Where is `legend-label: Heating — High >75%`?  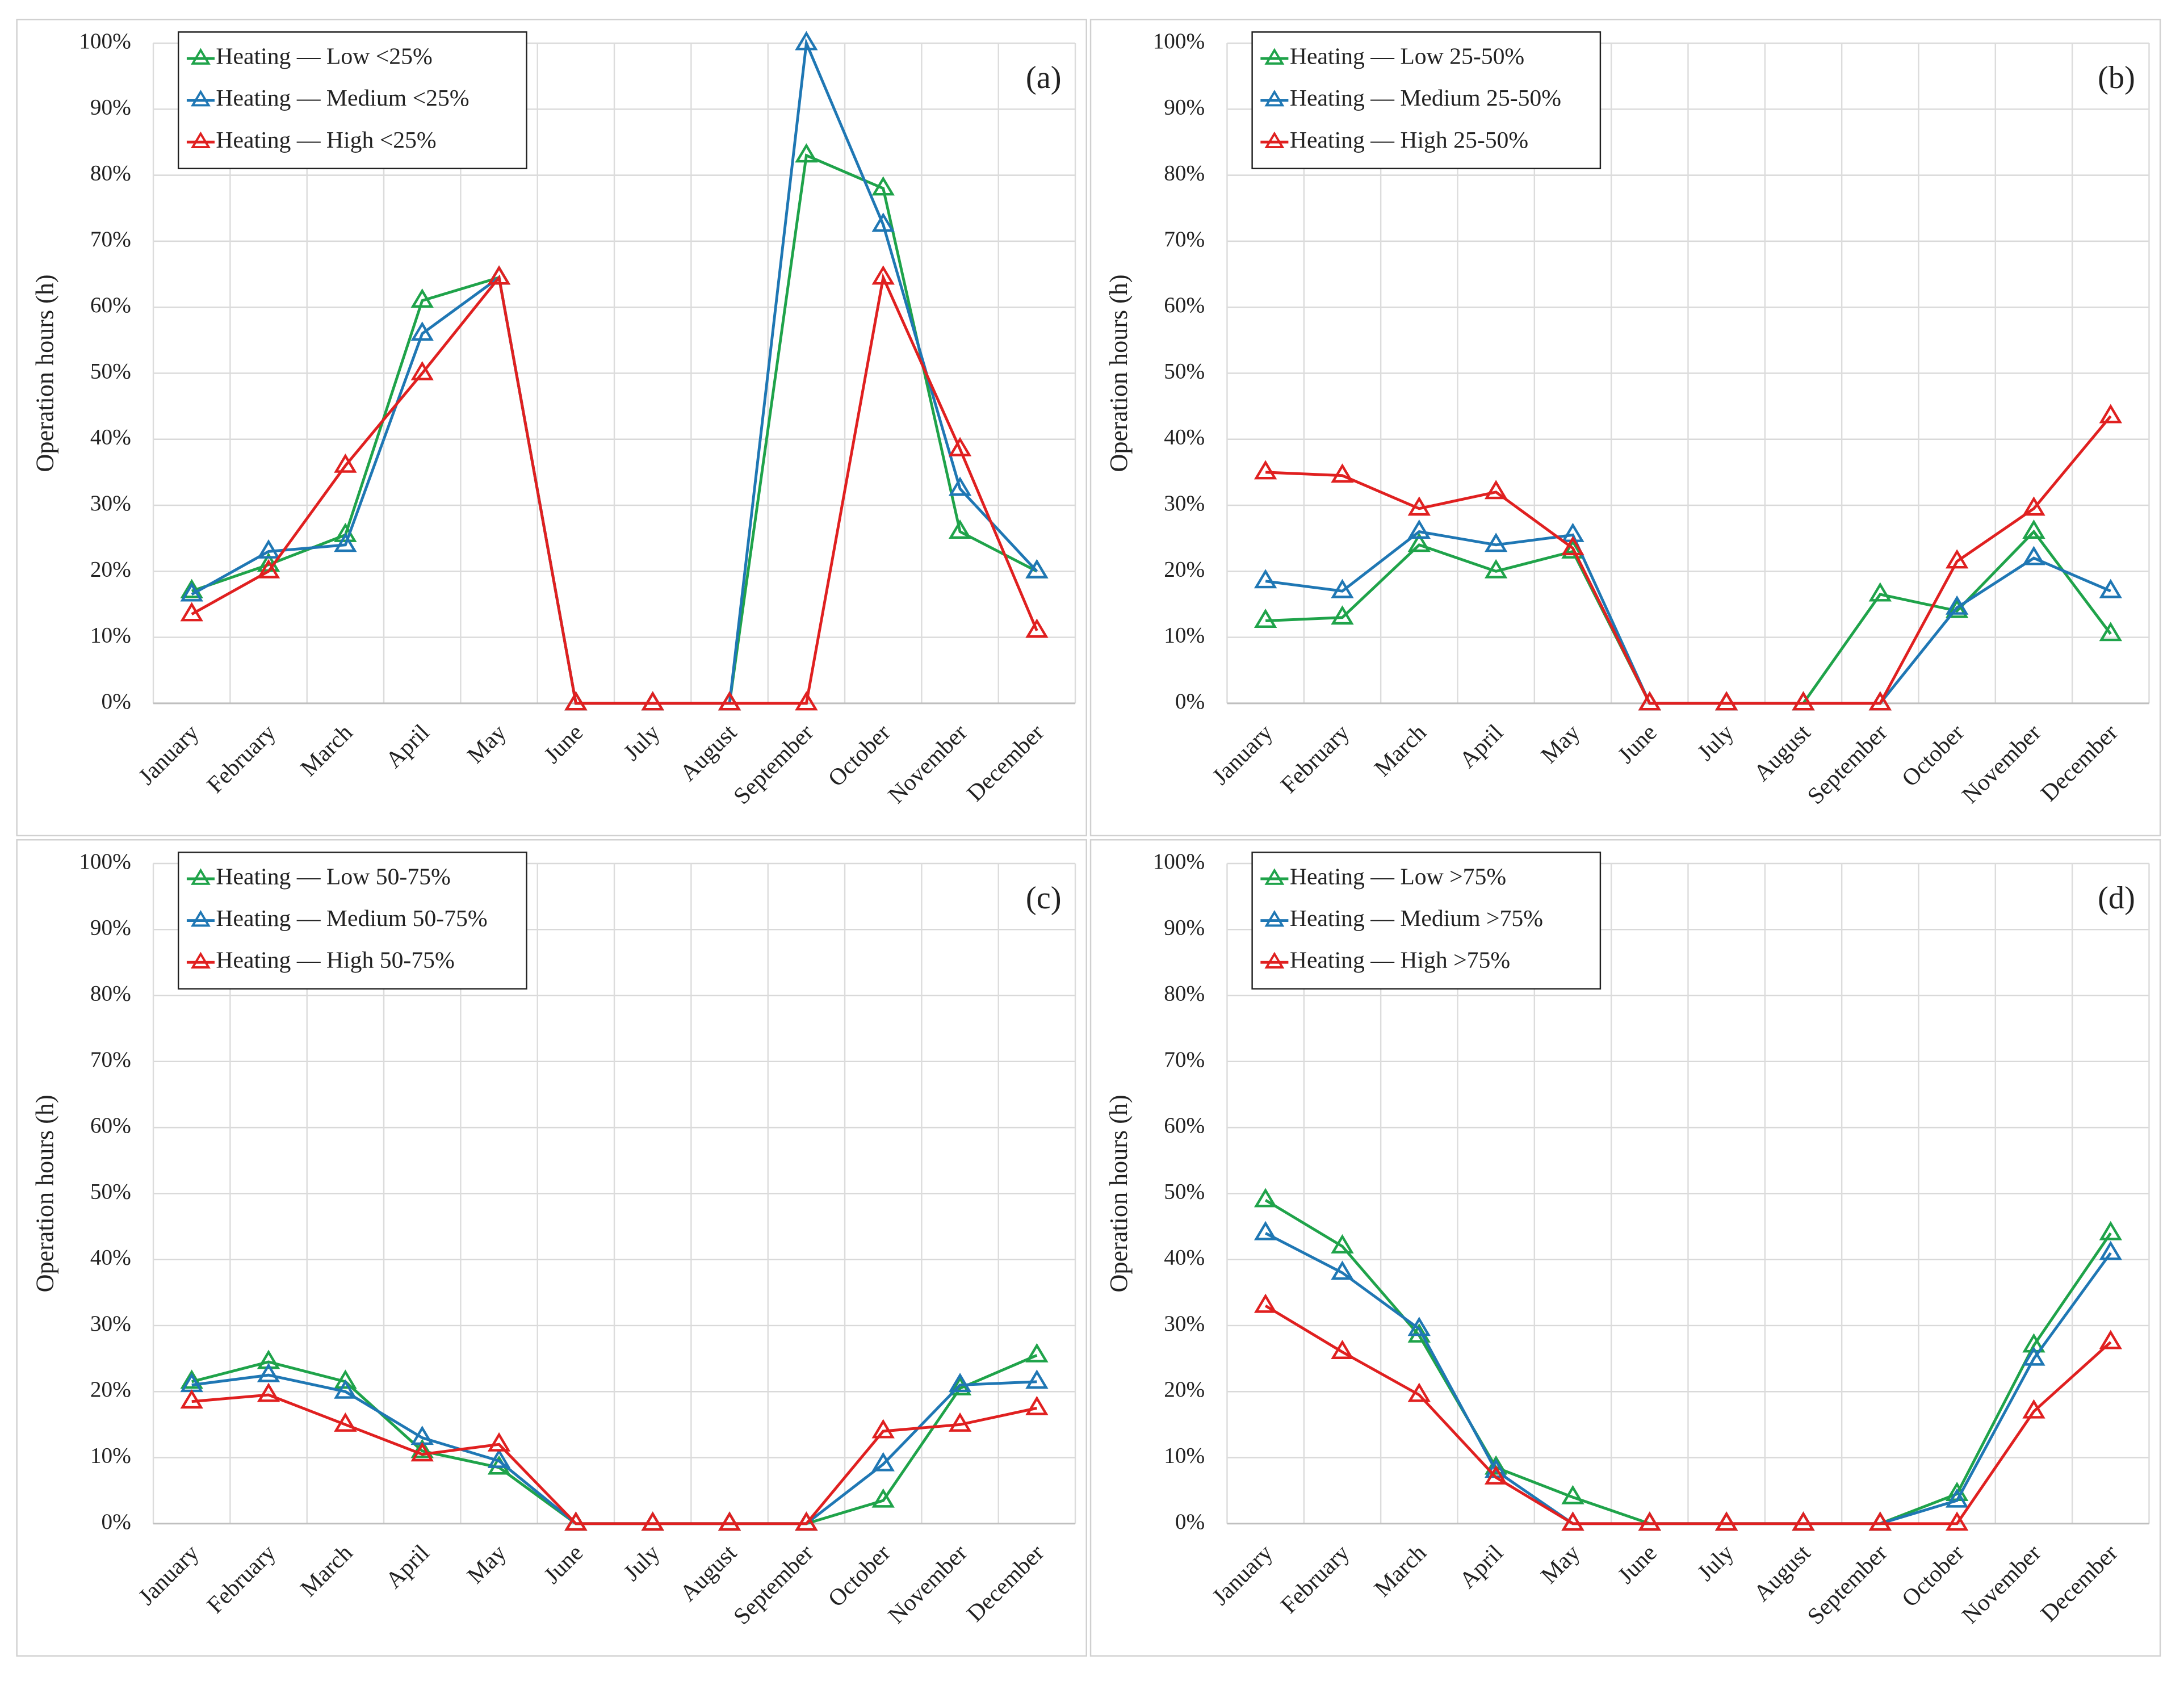
legend-label: Heating — High >75% is located at coordinates (1400, 961).